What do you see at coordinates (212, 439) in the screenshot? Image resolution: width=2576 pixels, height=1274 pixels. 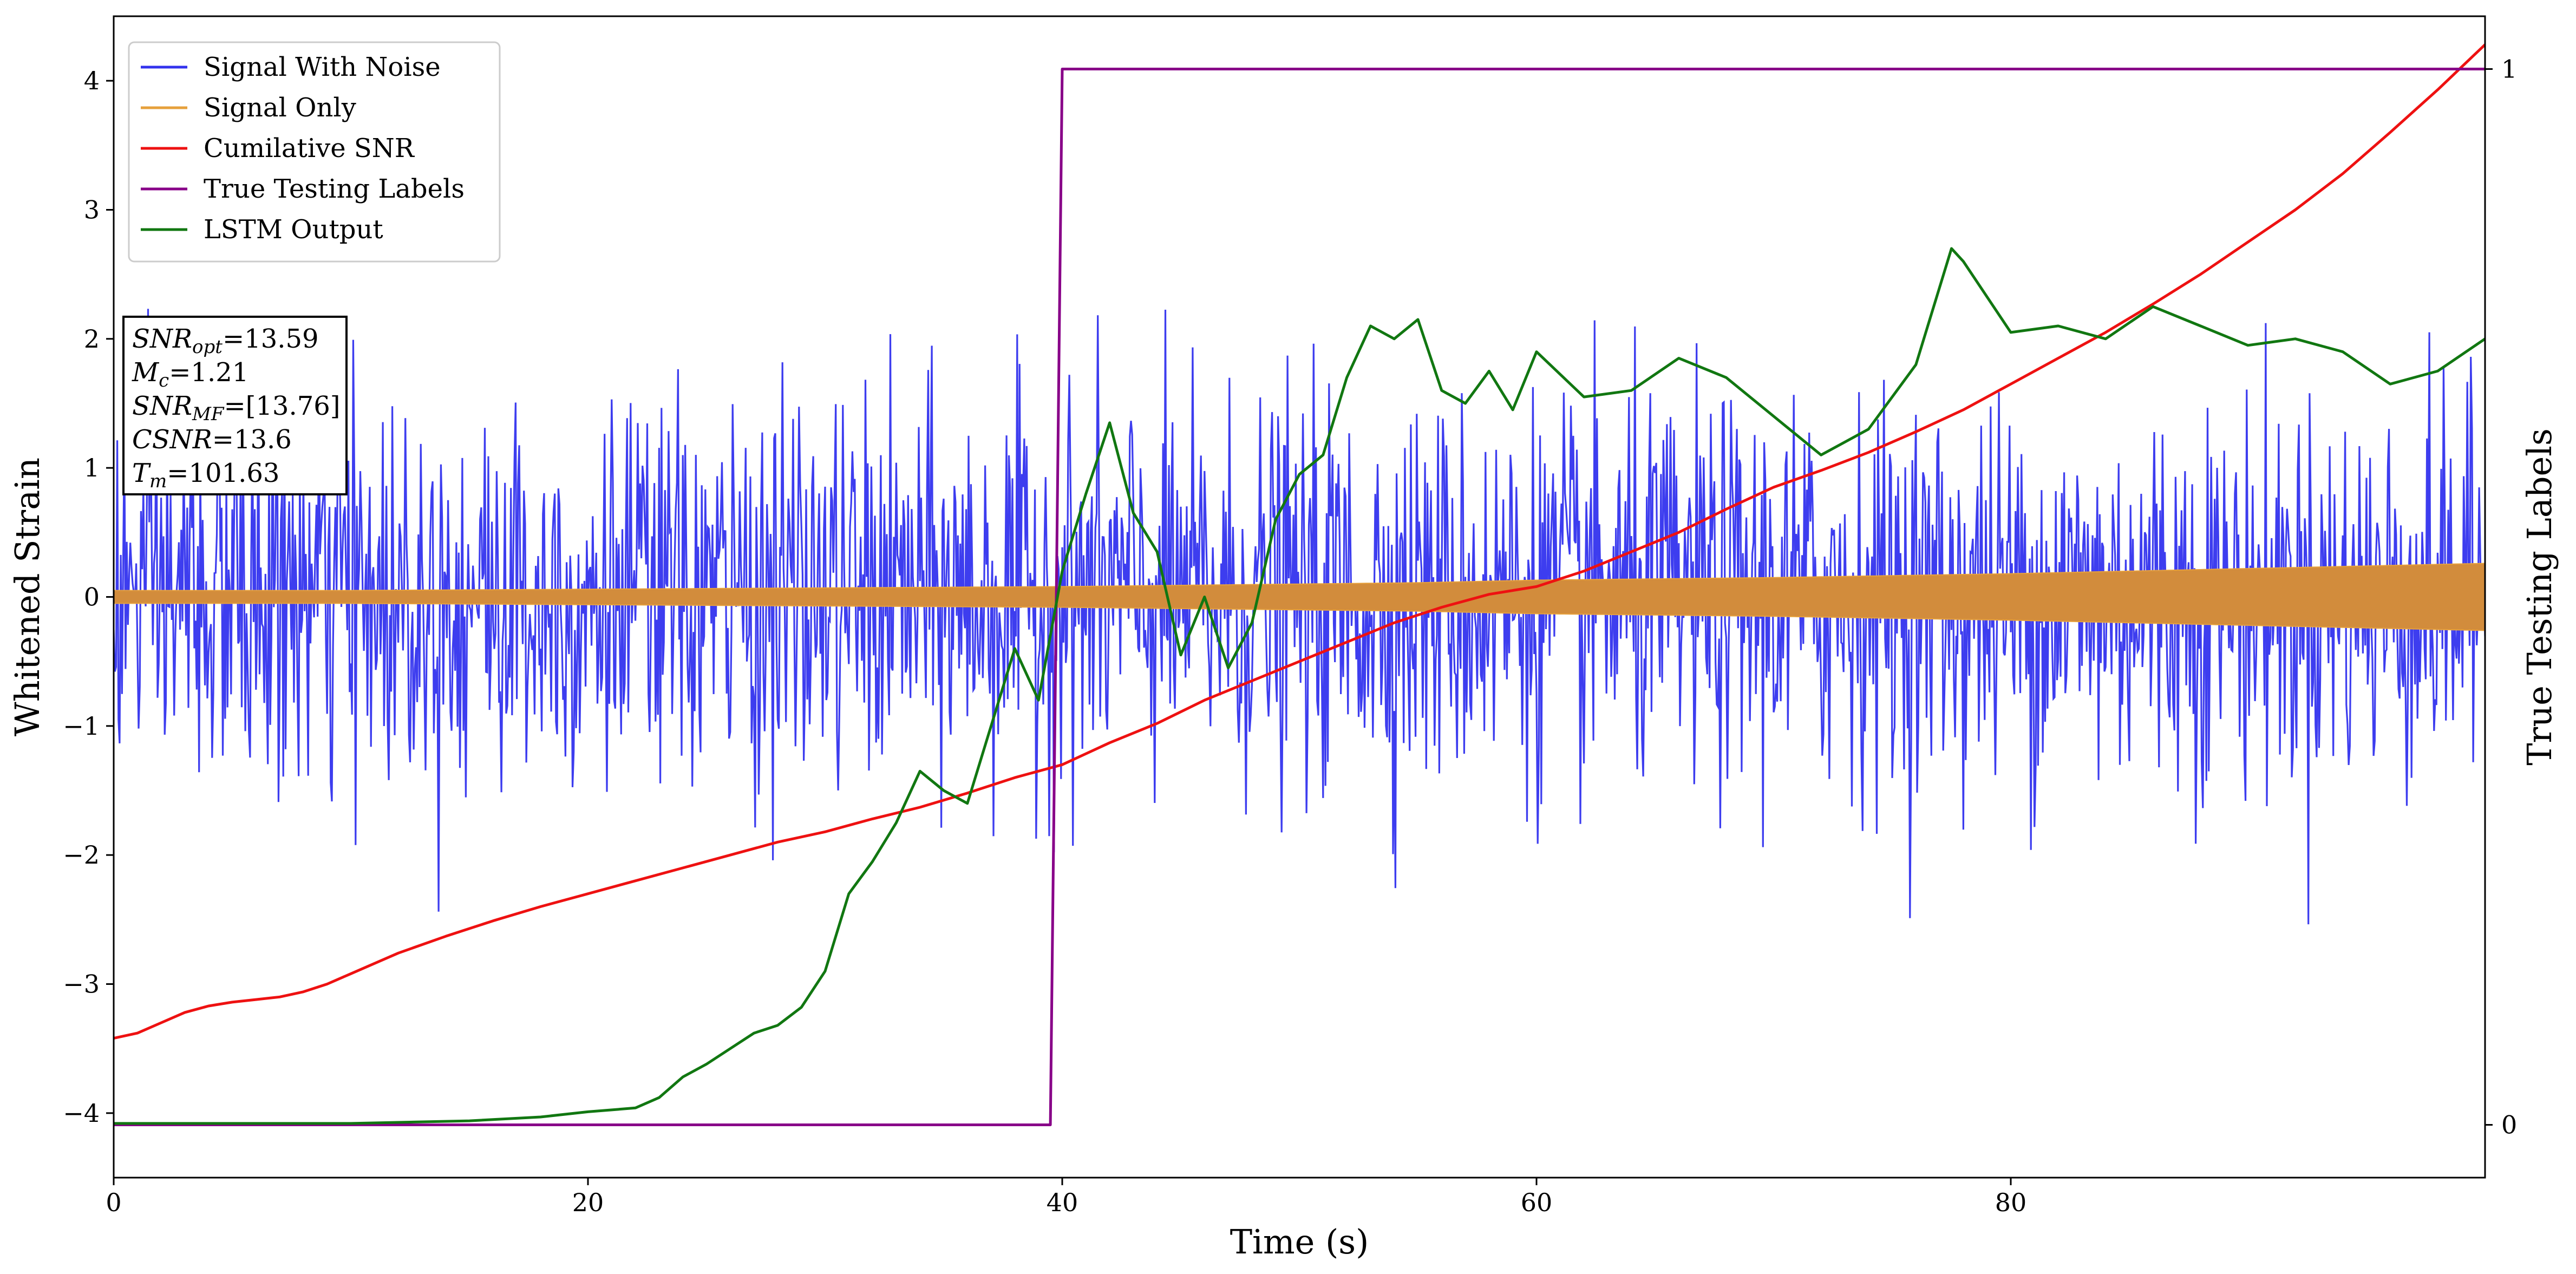 I see `annotation-line: CSNR=13.6` at bounding box center [212, 439].